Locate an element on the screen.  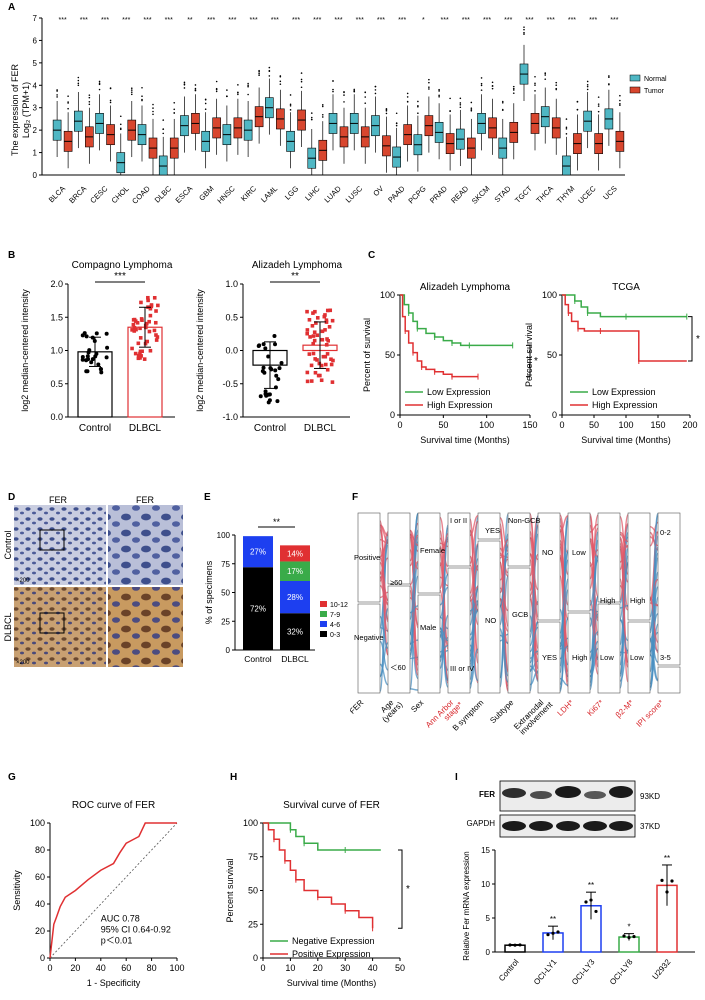
f-node-no-b: NO is located at coordinates (490, 620).